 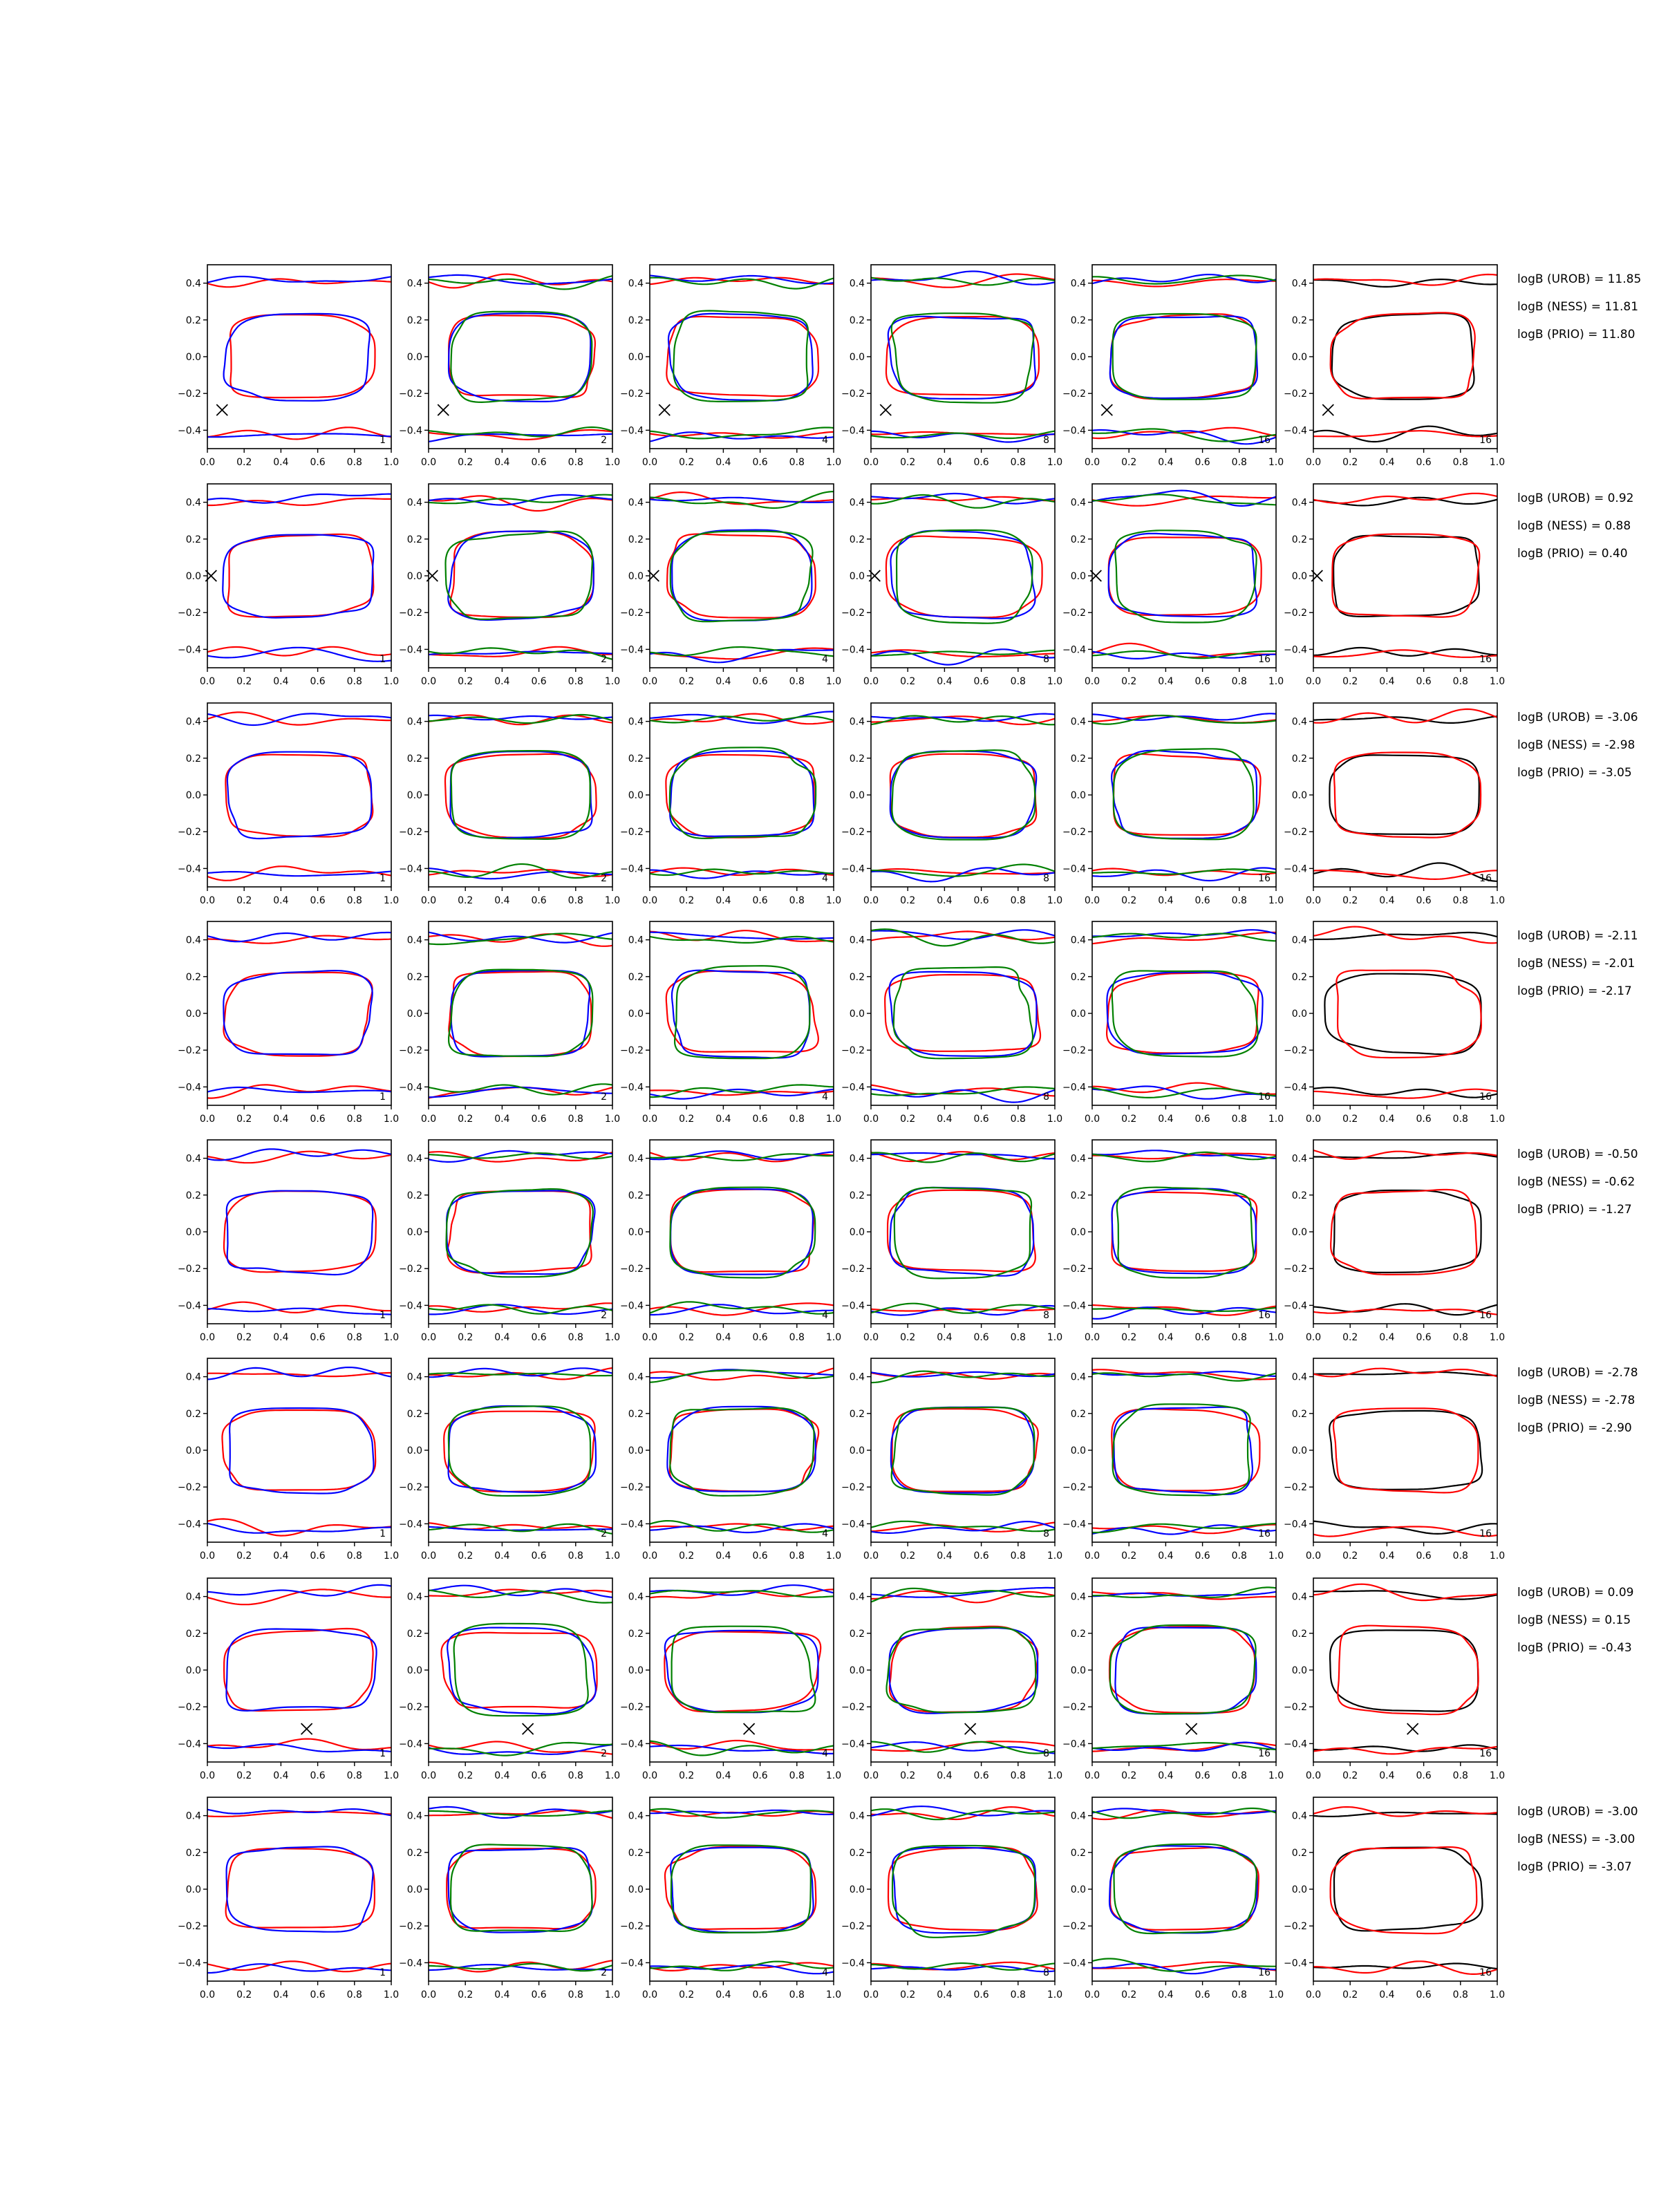 I want to click on logb-annotation: logB (PRIO) = 0.40, so click(x=1572, y=554).